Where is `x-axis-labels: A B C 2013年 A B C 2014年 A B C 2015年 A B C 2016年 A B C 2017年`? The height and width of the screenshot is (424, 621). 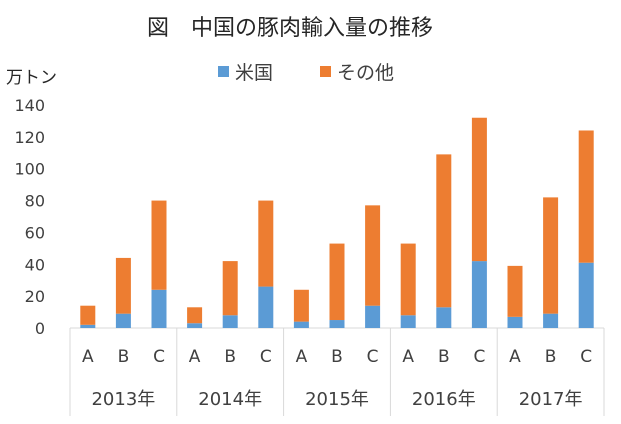 x-axis-labels: A B C 2013年 A B C 2014年 A B C 2015年 A B C 2016年 A B C 2017年 is located at coordinates (337, 378).